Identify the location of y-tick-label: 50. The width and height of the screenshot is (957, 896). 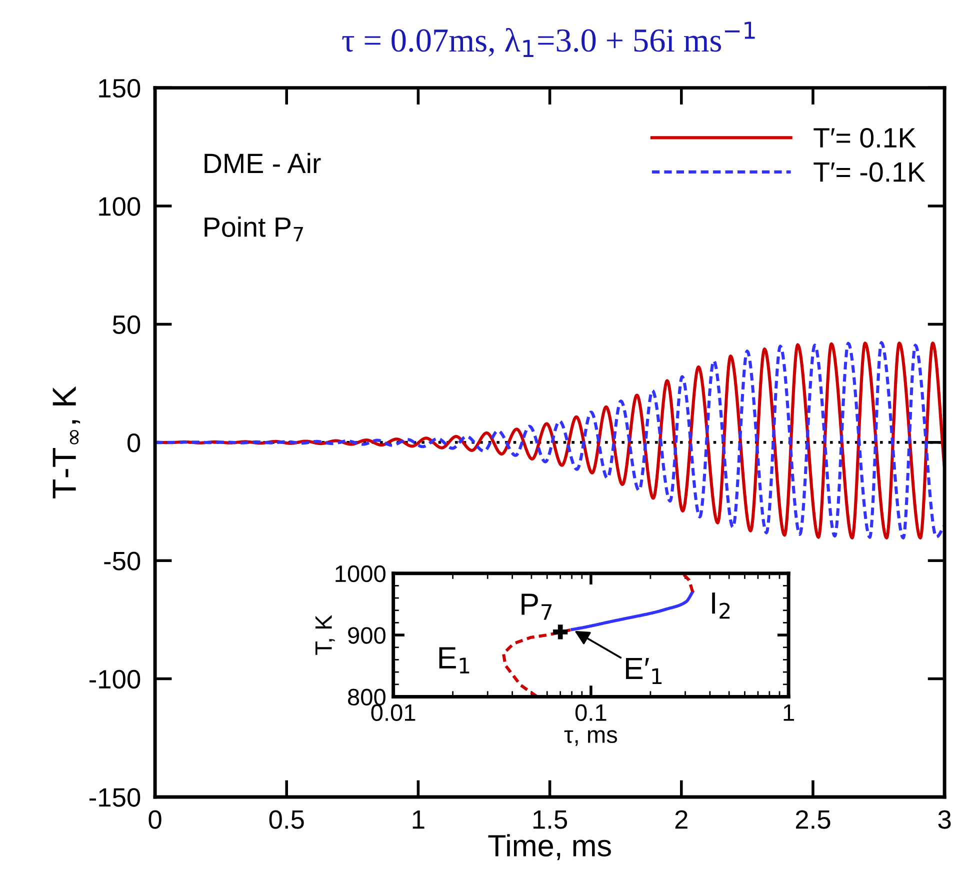
(126, 324).